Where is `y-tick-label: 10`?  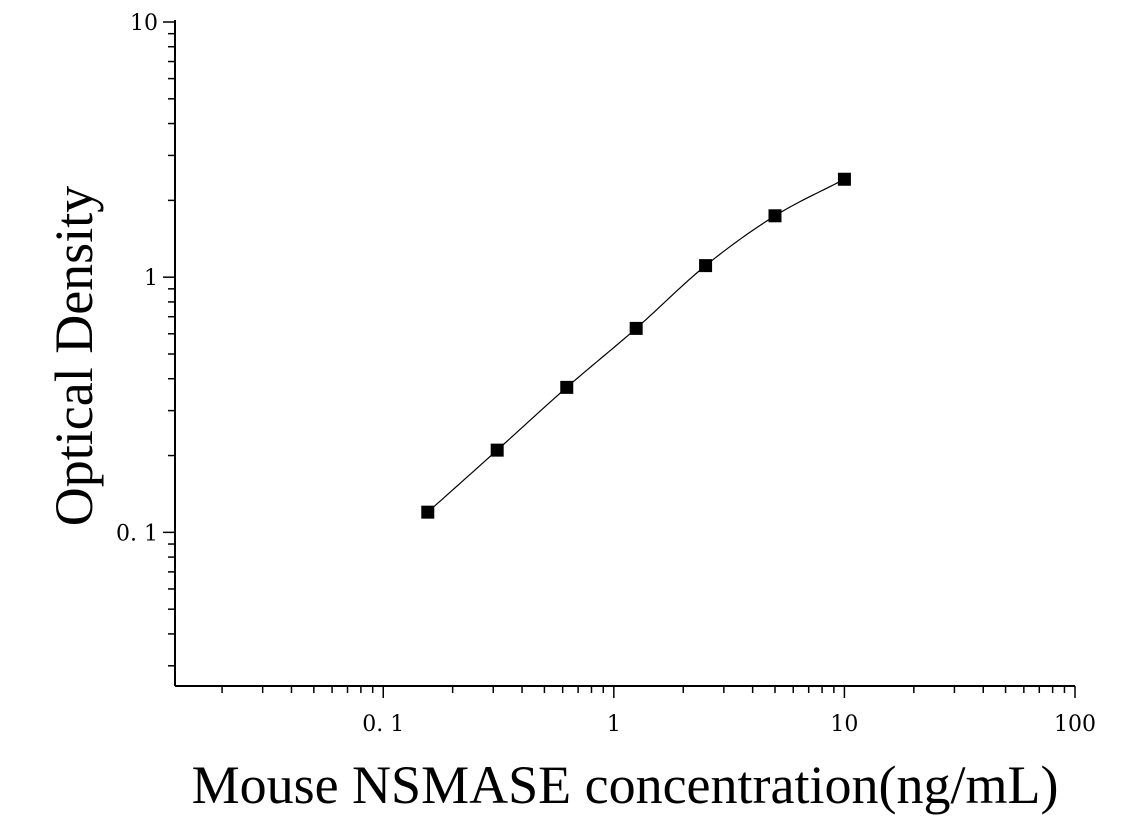
y-tick-label: 10 is located at coordinates (144, 23).